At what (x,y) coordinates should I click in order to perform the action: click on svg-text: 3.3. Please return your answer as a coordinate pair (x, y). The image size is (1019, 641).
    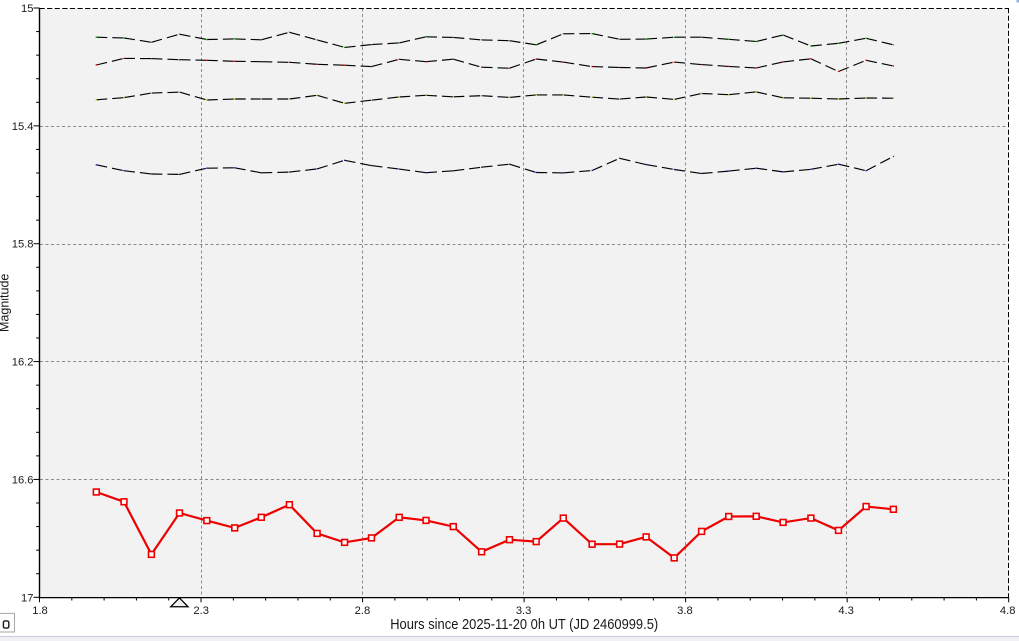
    Looking at the image, I should click on (524, 611).